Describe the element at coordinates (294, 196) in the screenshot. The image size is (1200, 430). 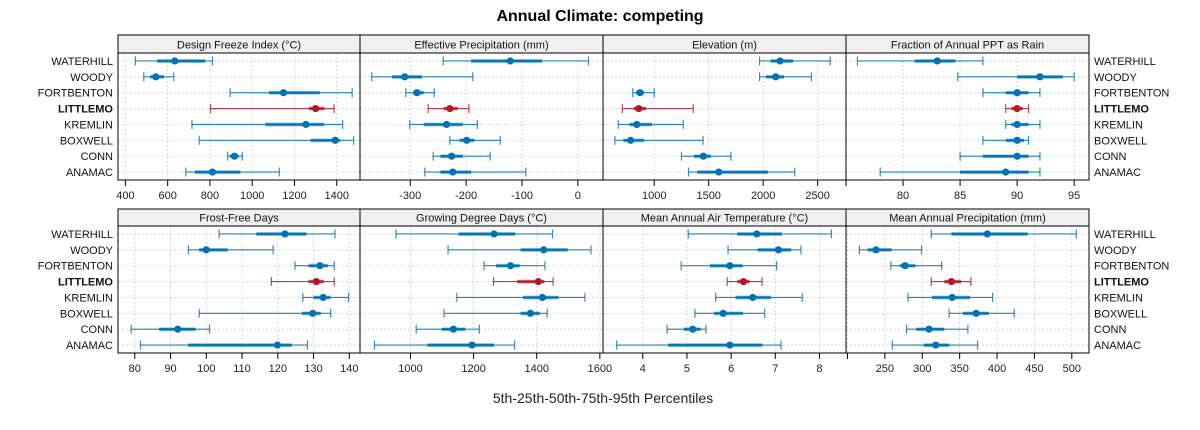
I see `x-tick-label: 1200` at that location.